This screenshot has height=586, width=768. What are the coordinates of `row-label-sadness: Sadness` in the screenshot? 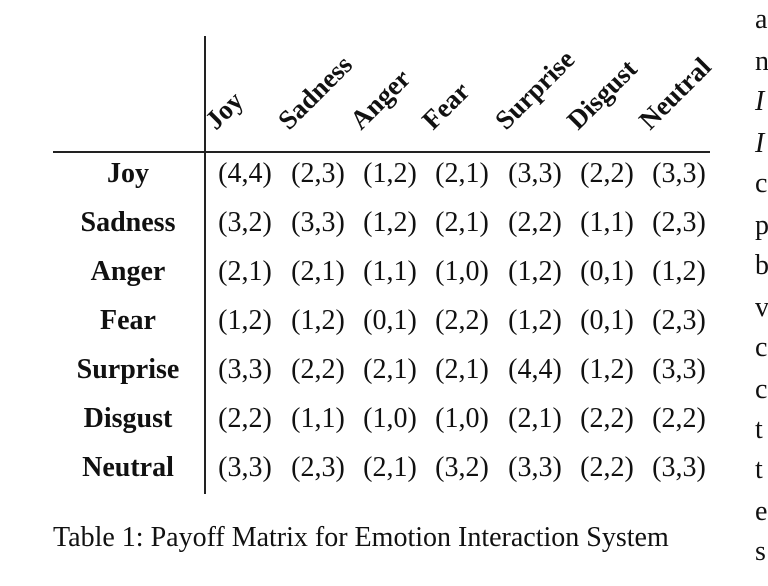 It's located at (128, 222).